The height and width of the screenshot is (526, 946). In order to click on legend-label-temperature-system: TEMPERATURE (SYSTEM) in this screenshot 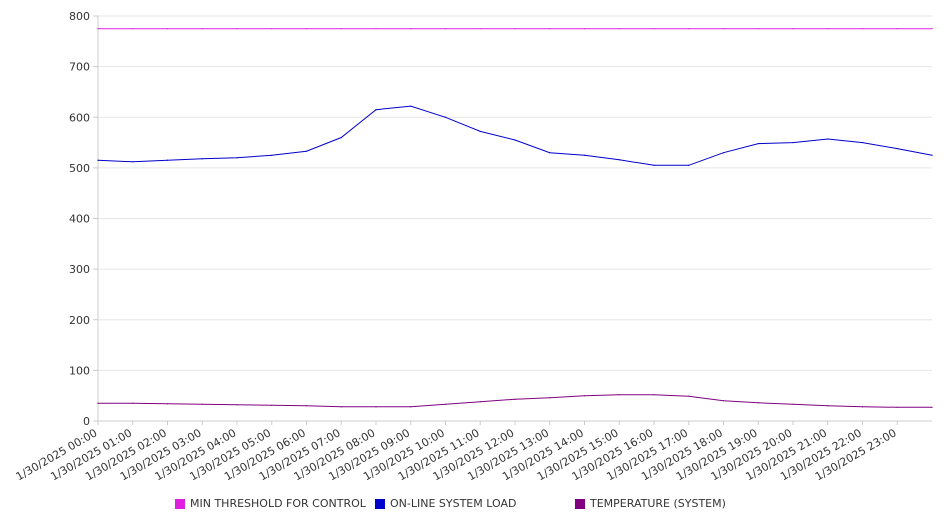, I will do `click(658, 503)`.